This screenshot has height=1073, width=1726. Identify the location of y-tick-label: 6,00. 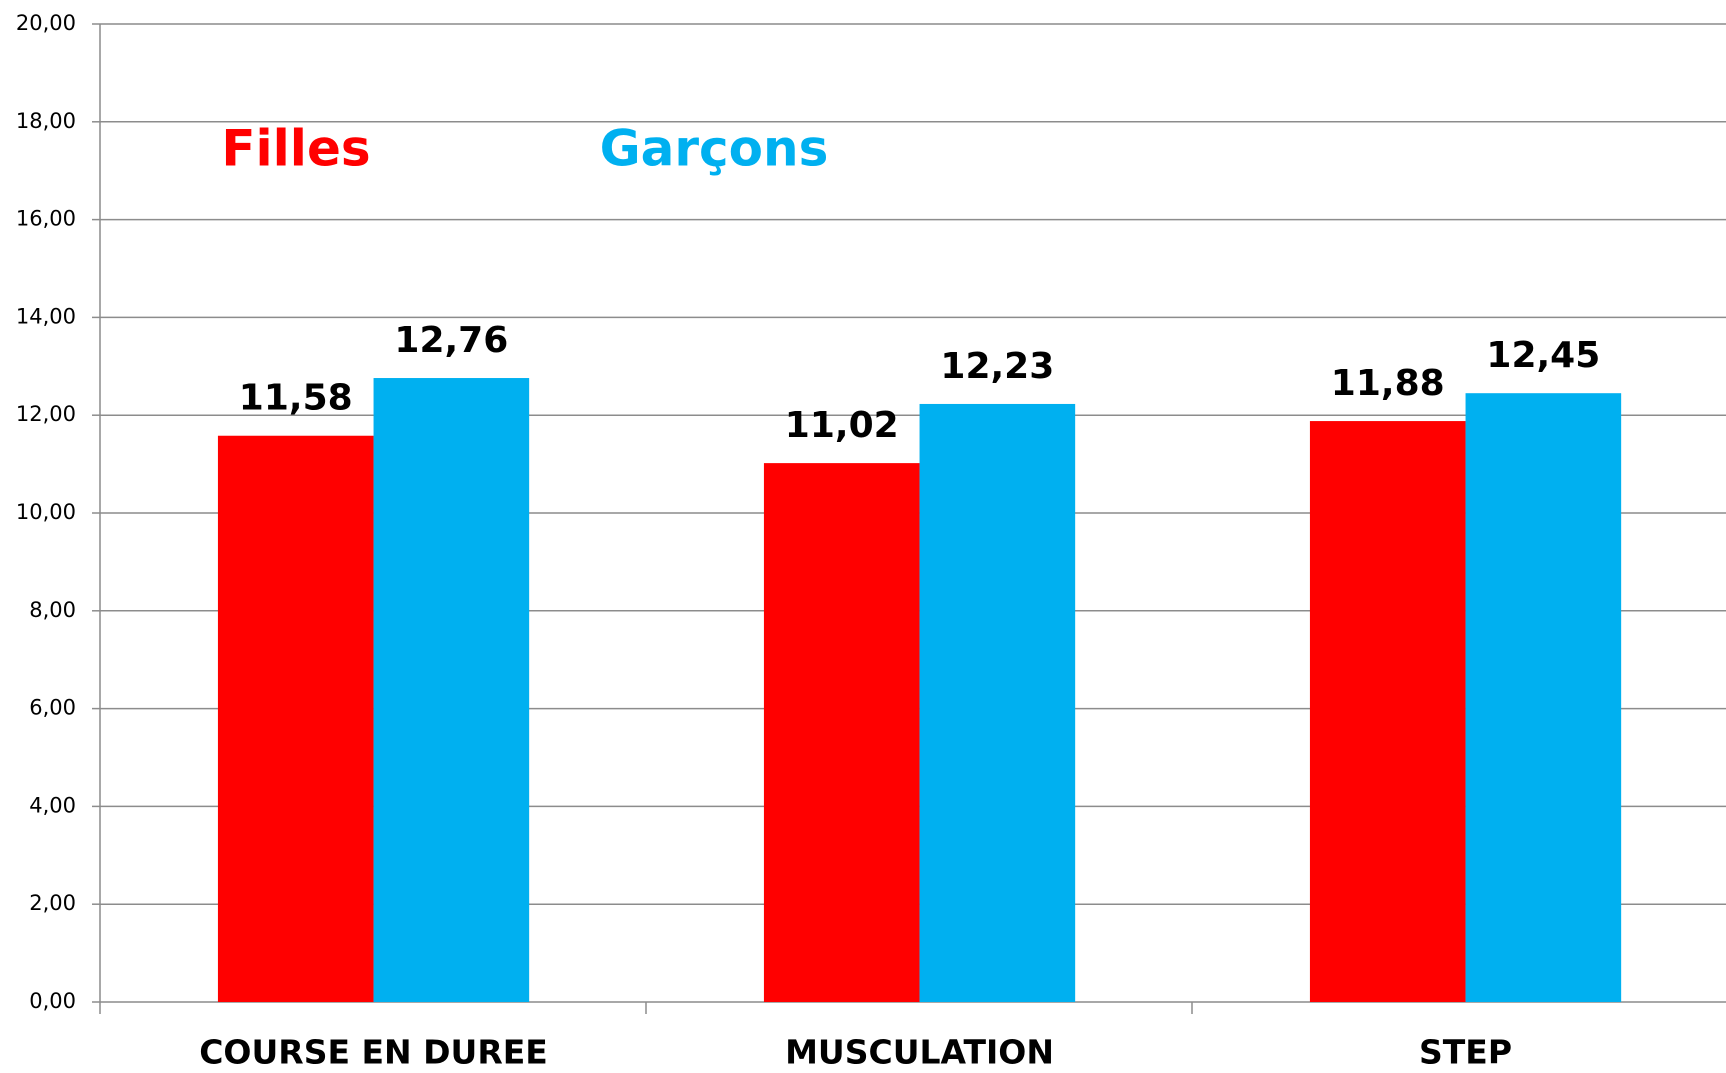
(52, 708).